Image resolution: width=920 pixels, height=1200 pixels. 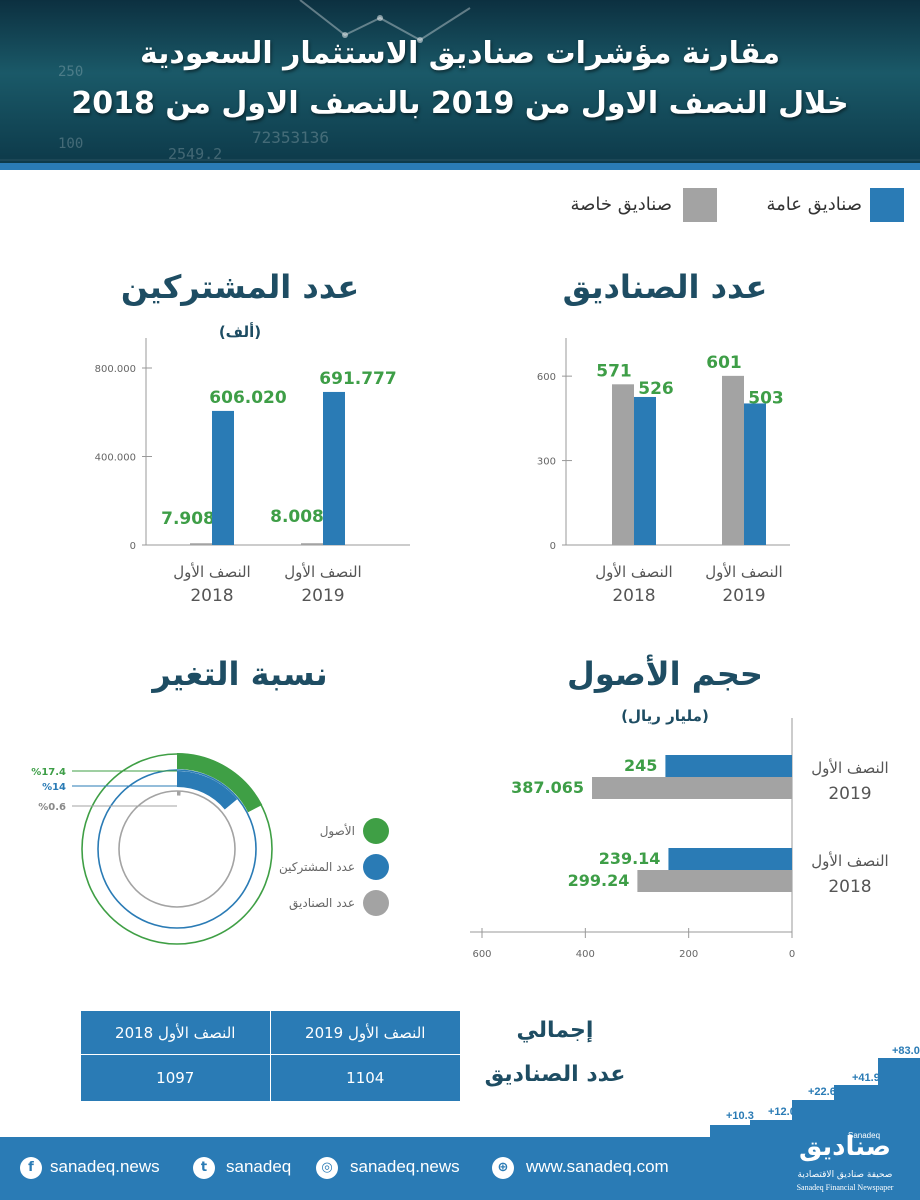 I want to click on growth-step-label: +41.9, so click(x=866, y=1078).